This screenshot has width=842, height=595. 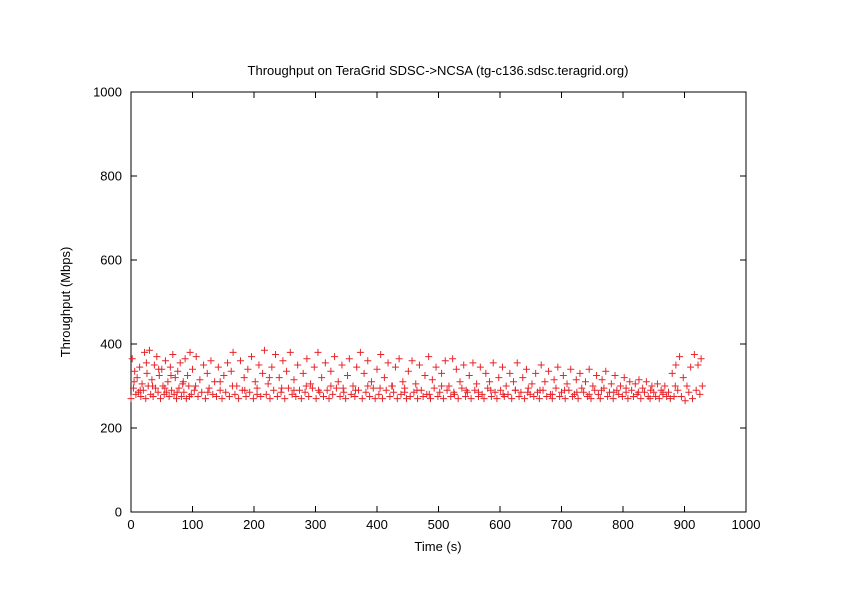 I want to click on x-tick-label: 100, so click(x=193, y=524).